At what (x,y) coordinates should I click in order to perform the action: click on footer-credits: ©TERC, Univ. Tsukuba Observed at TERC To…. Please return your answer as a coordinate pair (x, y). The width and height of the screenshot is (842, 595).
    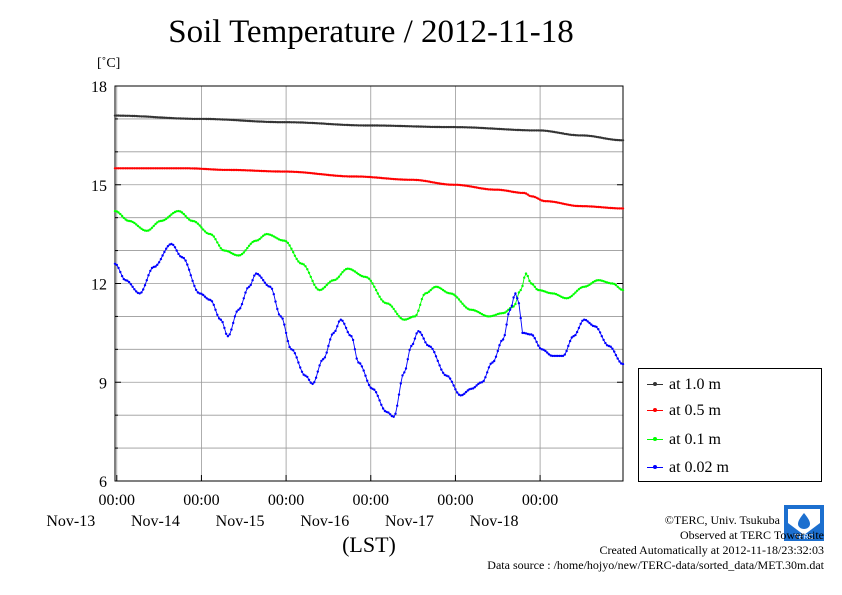
    Looking at the image, I should click on (609, 543).